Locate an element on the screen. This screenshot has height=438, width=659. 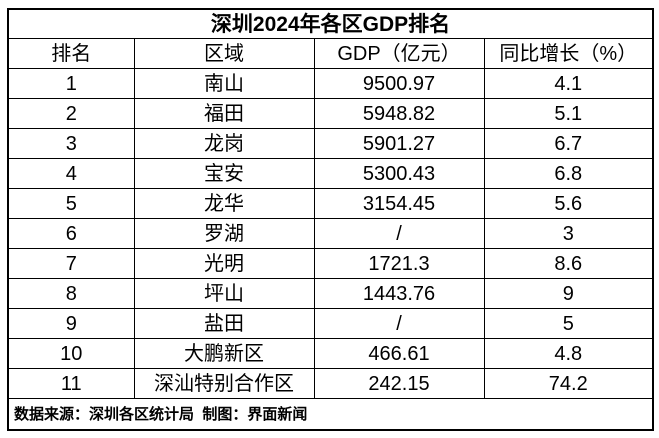
table-row: 1 南山 9500.97 4.1 is located at coordinates (330, 83).